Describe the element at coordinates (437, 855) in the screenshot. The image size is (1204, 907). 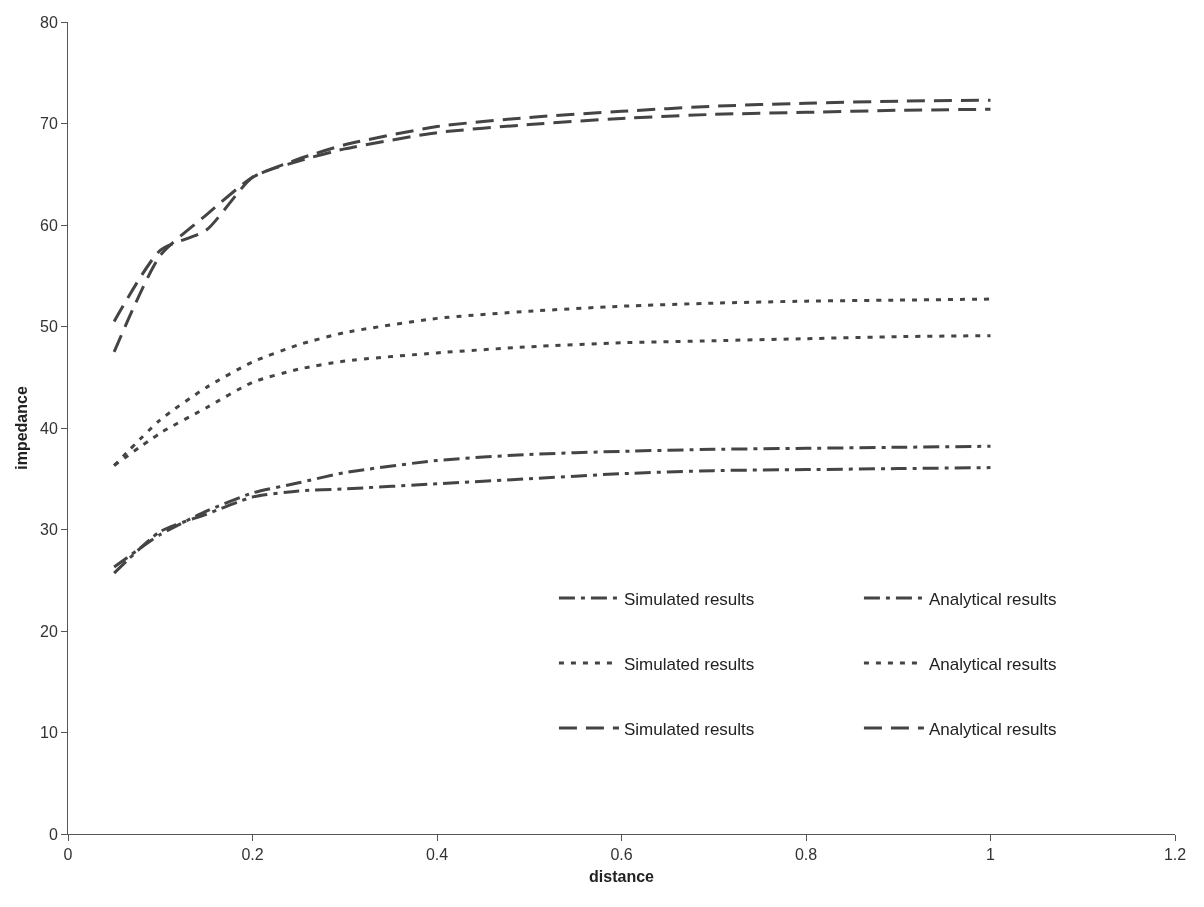
I see `x-tick-label: 0.4` at that location.